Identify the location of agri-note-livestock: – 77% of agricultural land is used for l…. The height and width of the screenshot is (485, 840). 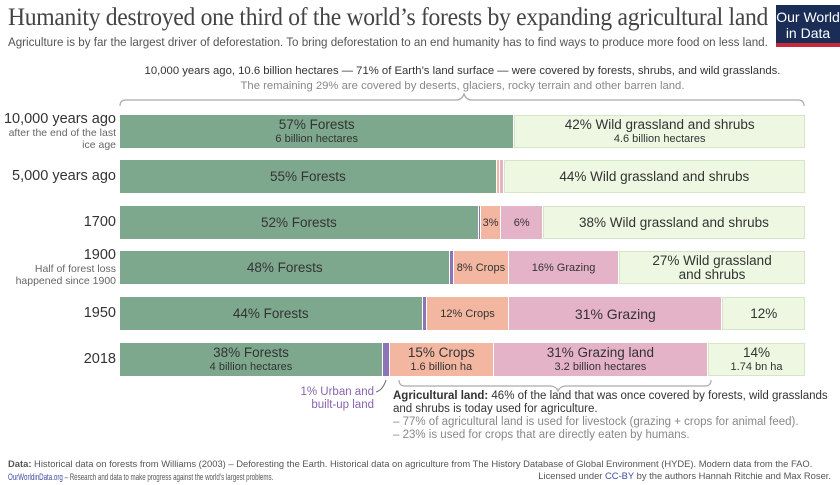
(596, 422).